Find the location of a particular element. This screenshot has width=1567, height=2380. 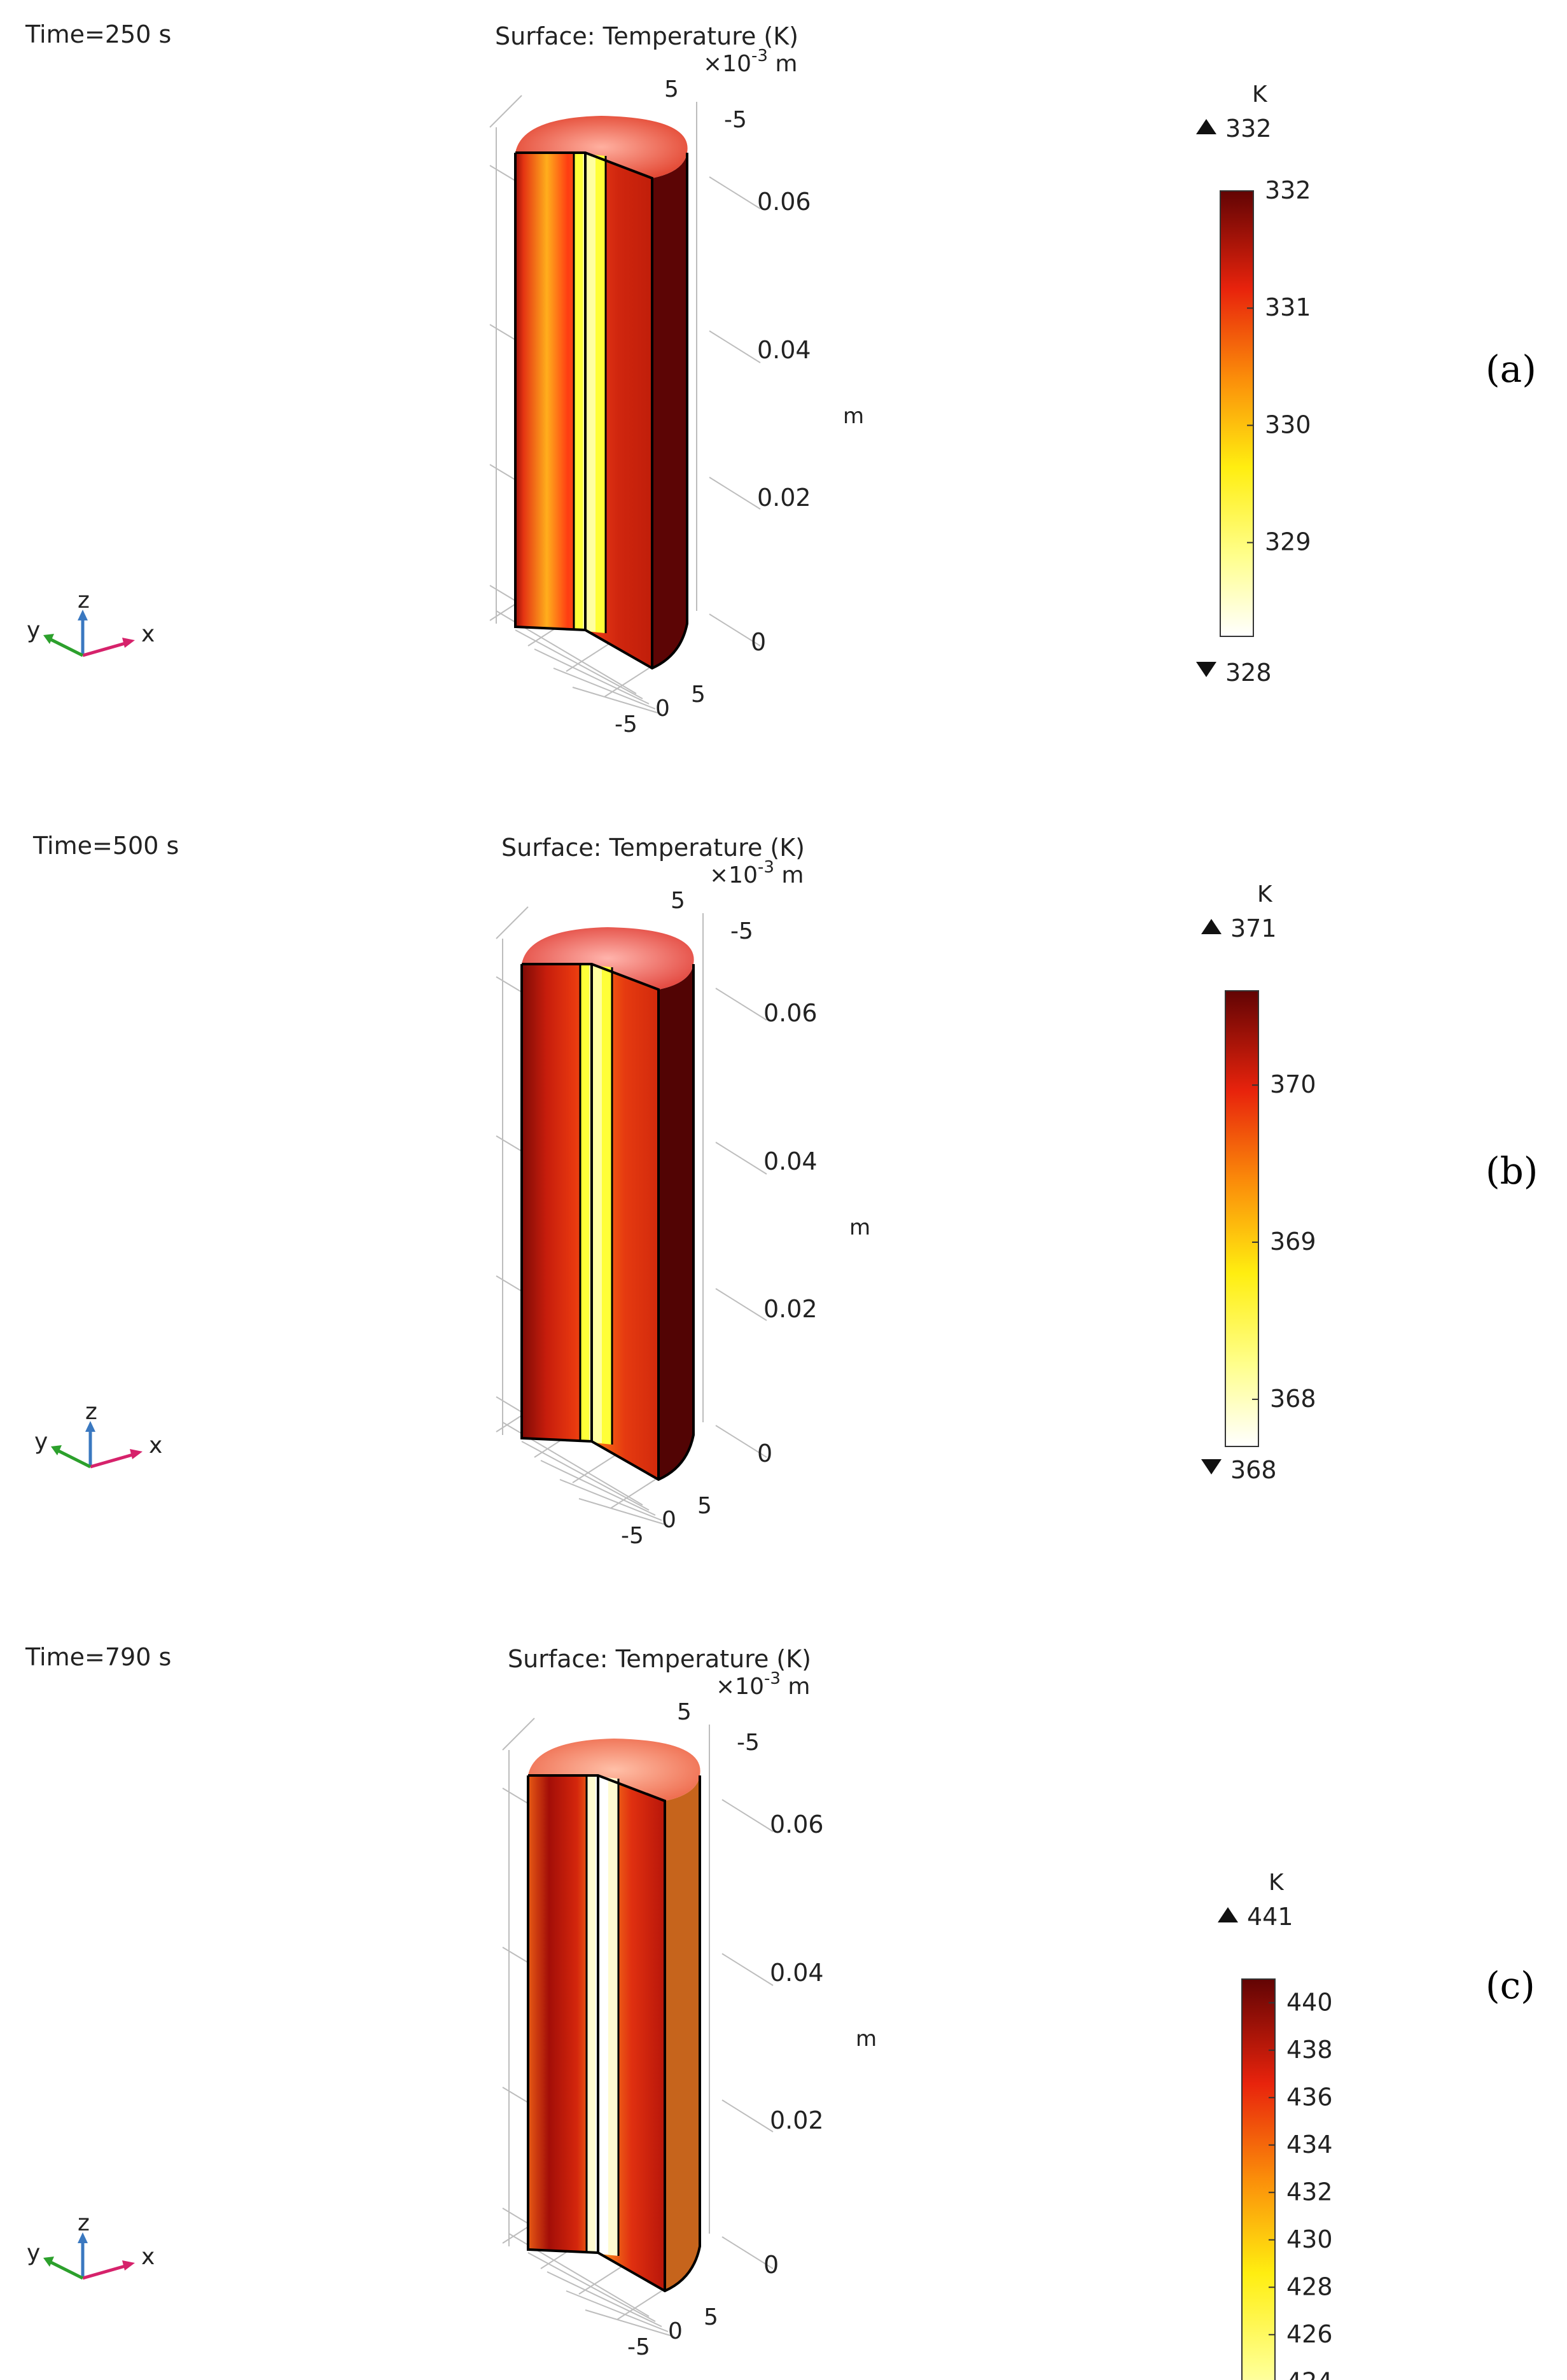

colorbar-tick-label: 332 is located at coordinates (1288, 190).